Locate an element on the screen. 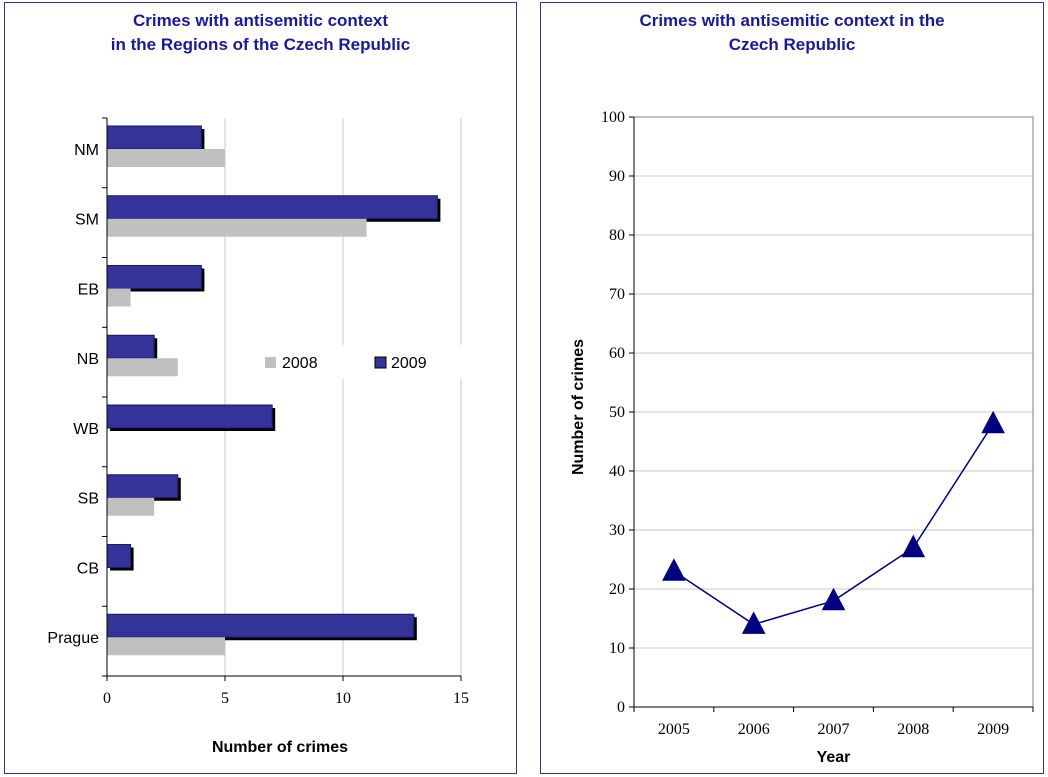  regions-chart-title-line1: Crimes with antisemitic context is located at coordinates (260, 20).